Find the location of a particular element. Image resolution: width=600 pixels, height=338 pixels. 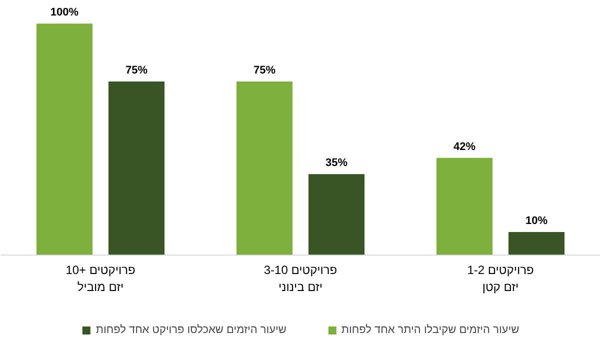

data-label: 10% is located at coordinates (536, 221).